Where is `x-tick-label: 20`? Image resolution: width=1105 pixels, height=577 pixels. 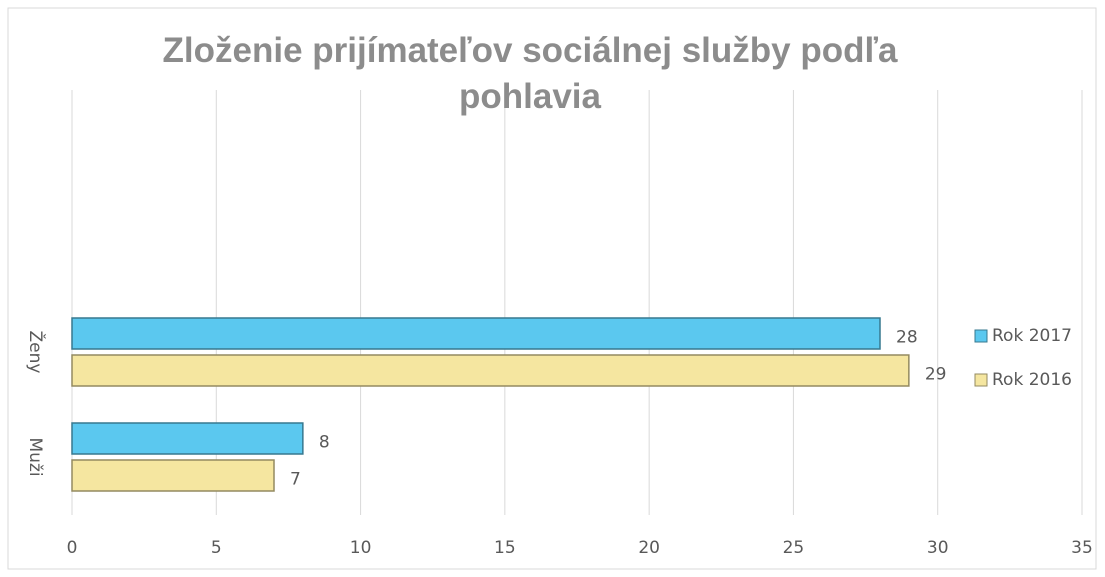
x-tick-label: 20 is located at coordinates (649, 548).